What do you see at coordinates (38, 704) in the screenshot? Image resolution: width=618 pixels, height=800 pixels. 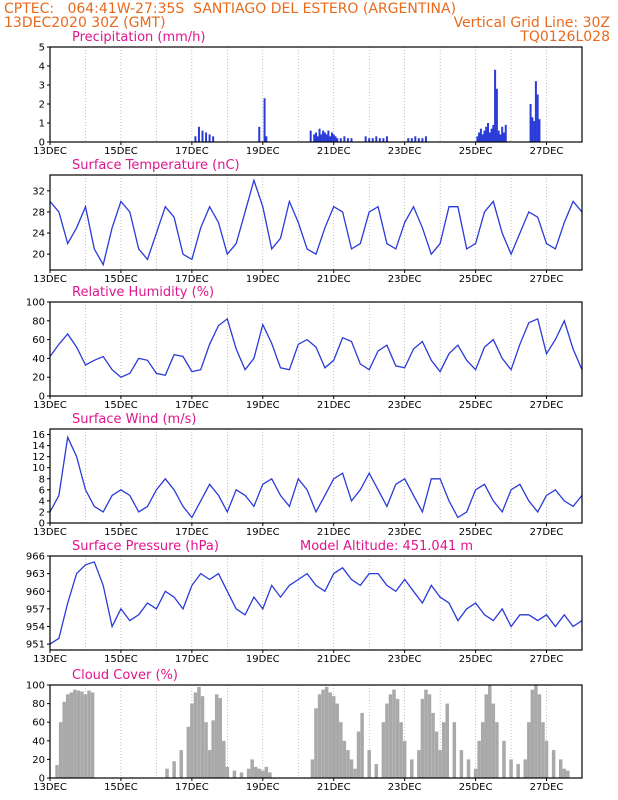 I see `y-tick-label: 80` at bounding box center [38, 704].